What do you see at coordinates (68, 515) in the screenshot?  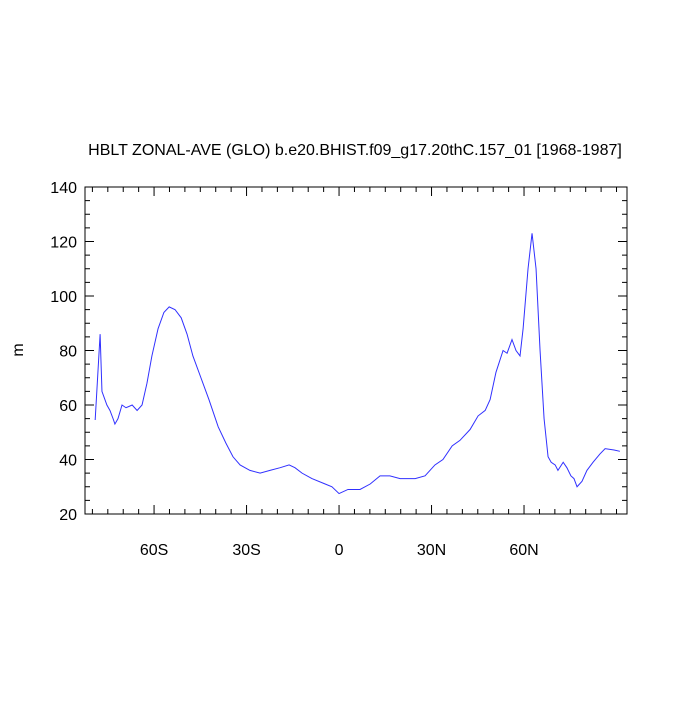 I see `y-tick-label: 20` at bounding box center [68, 515].